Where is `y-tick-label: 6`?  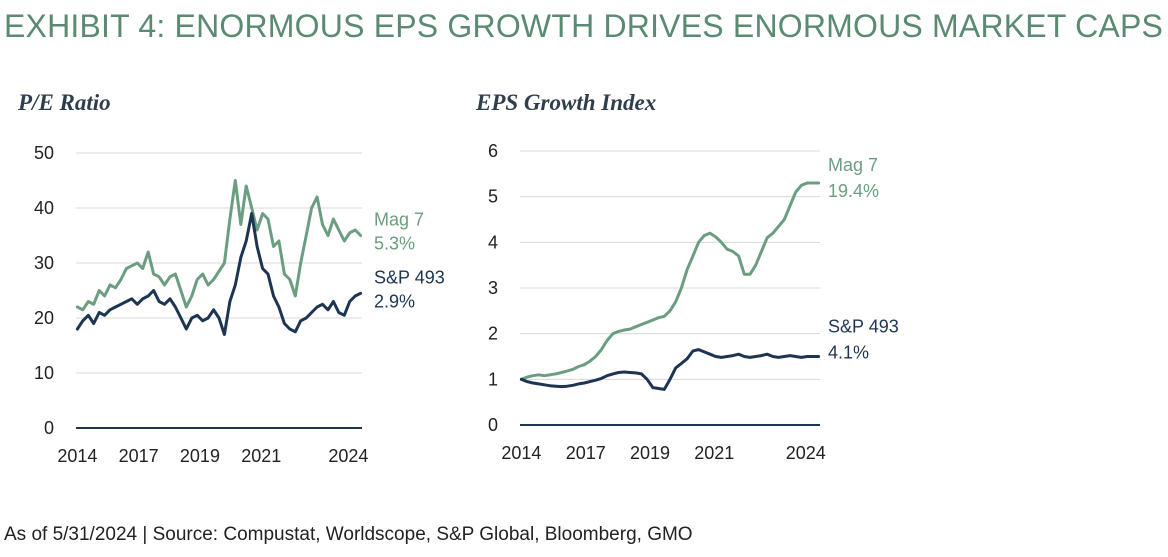
y-tick-label: 6 is located at coordinates (493, 151).